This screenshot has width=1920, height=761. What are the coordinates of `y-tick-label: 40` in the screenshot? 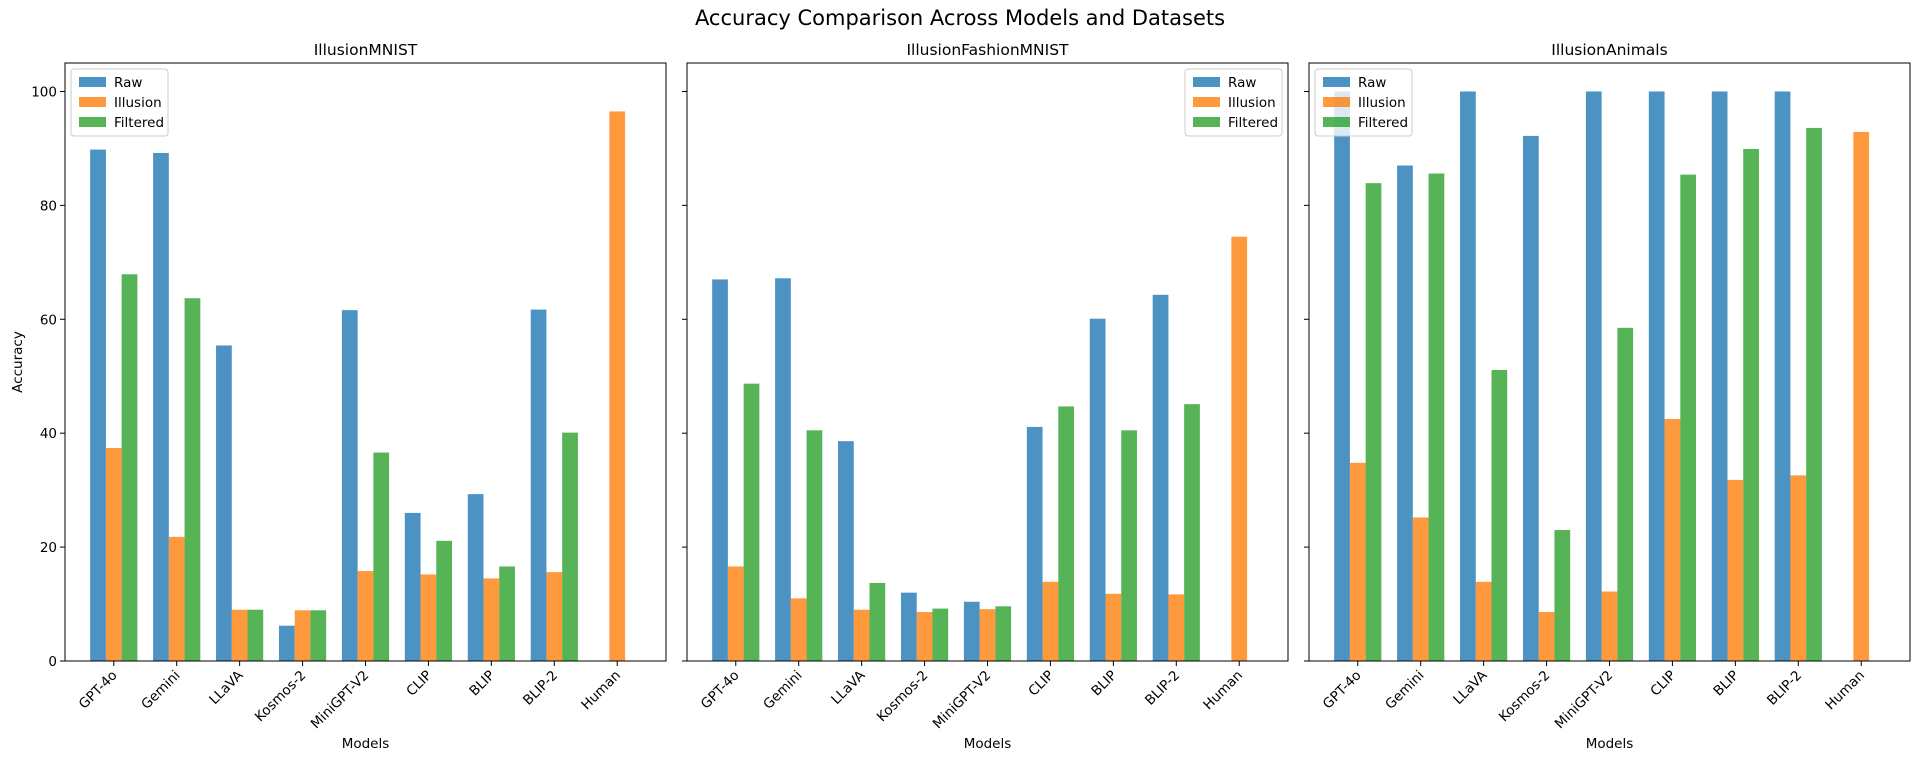 It's located at (48, 434).